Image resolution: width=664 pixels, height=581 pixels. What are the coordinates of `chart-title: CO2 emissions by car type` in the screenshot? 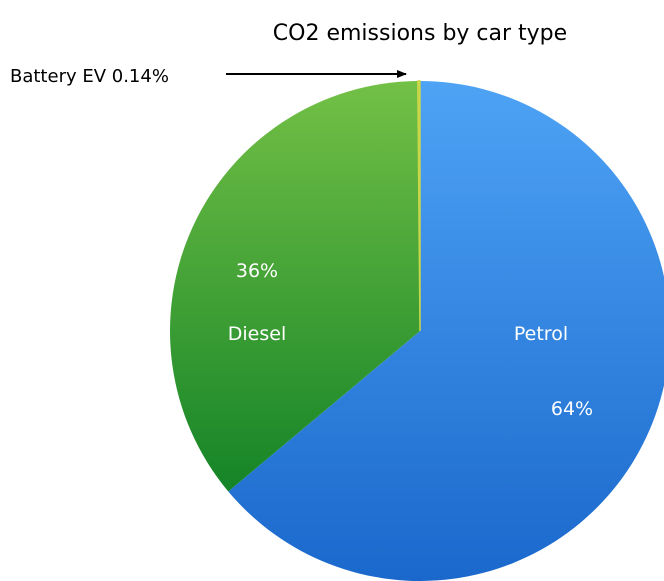 It's located at (420, 33).